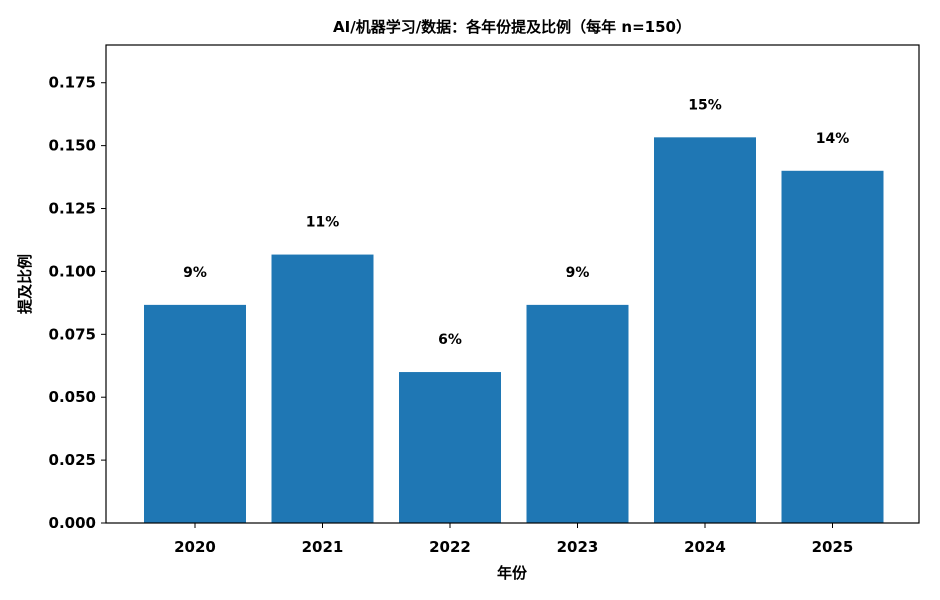 The image size is (940, 600). Describe the element at coordinates (323, 547) in the screenshot. I see `x-tick-label-2021: 2021` at that location.